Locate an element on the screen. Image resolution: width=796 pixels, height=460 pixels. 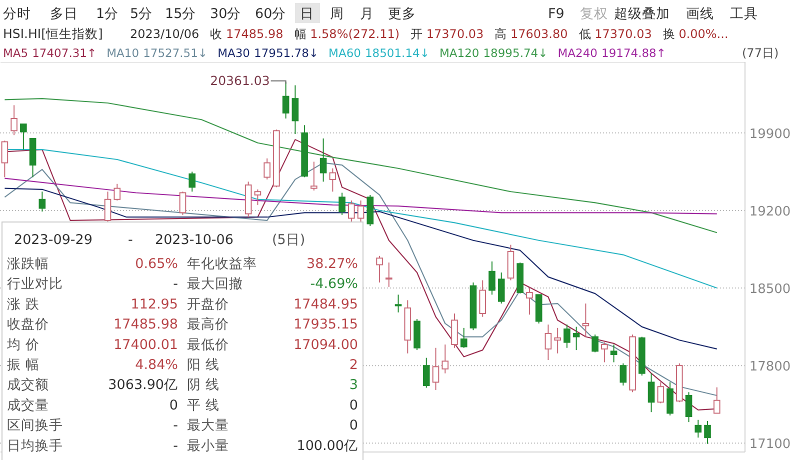
annotation: 100.00亿 is located at coordinates (327, 446).